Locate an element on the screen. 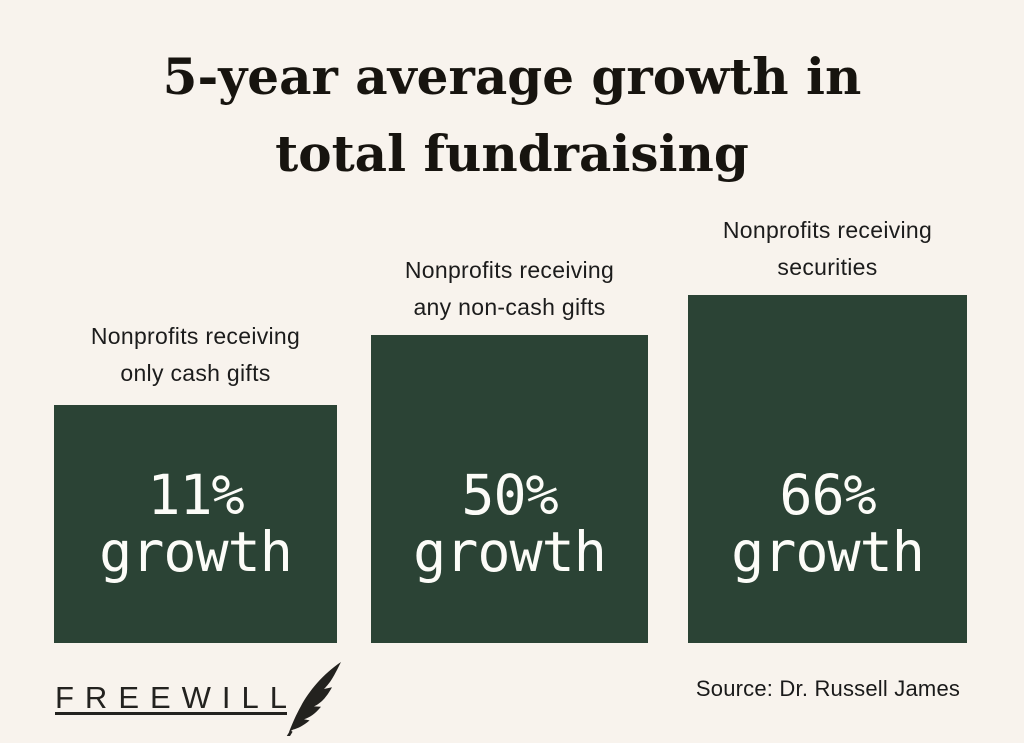 Image resolution: width=1024 pixels, height=743 pixels. bar-label-non-cash-gifts: Nonprofits receiving any non-cash gifts is located at coordinates (509, 289).